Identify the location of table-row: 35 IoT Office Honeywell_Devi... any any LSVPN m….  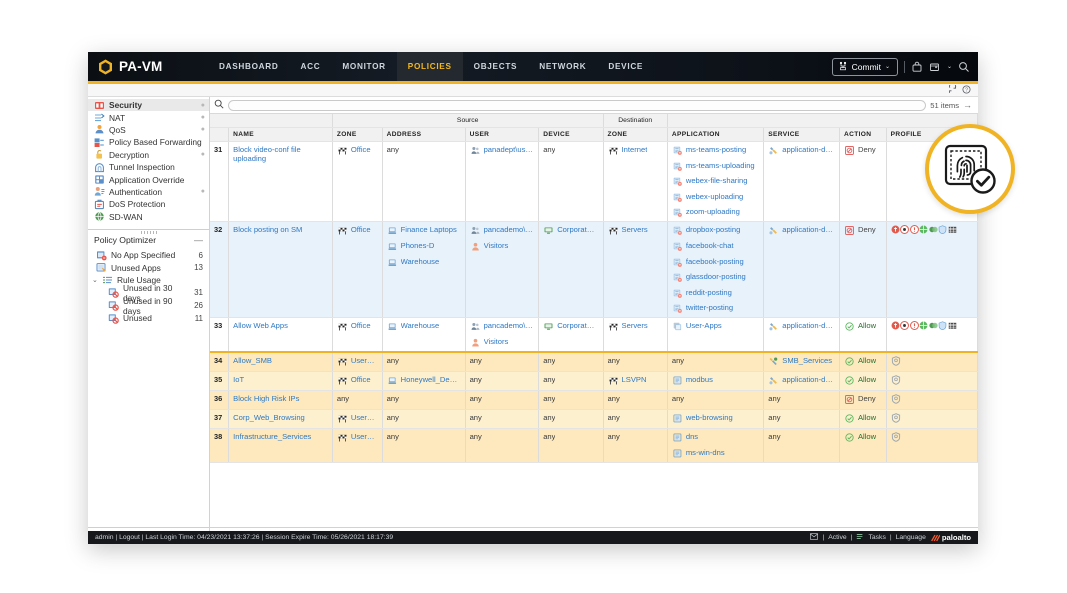
(594, 381).